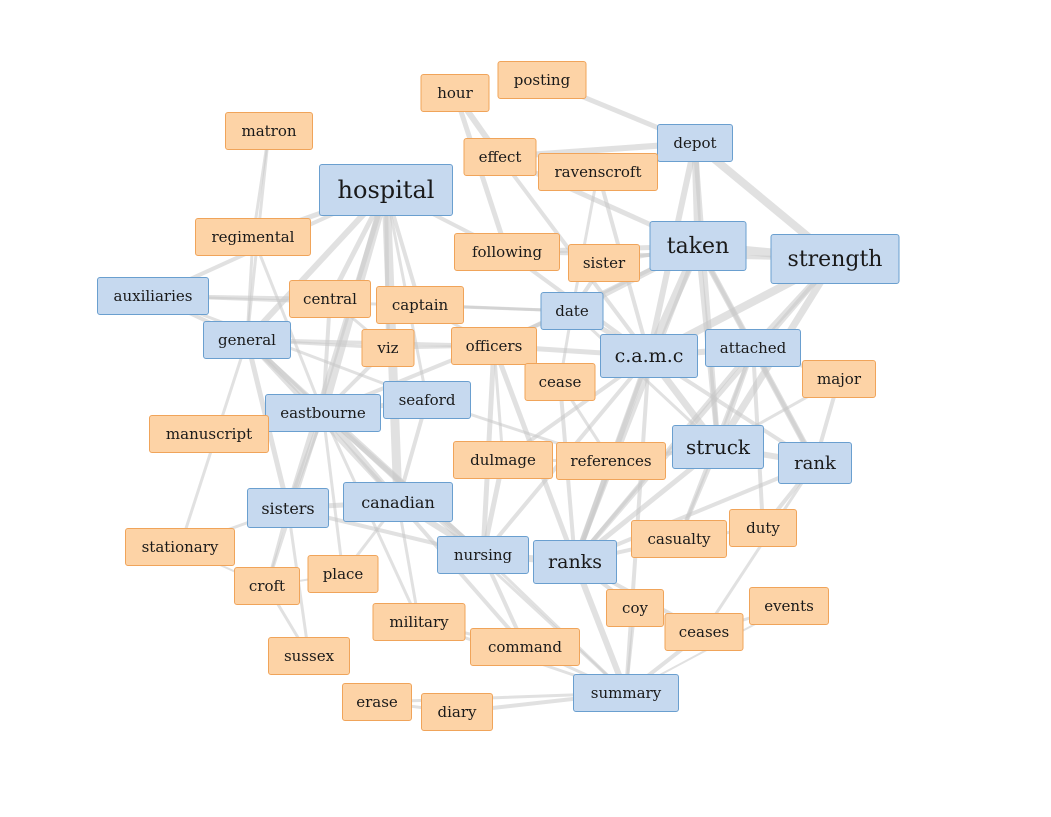 The height and width of the screenshot is (817, 1051). I want to click on node-regimental: regimental, so click(253, 237).